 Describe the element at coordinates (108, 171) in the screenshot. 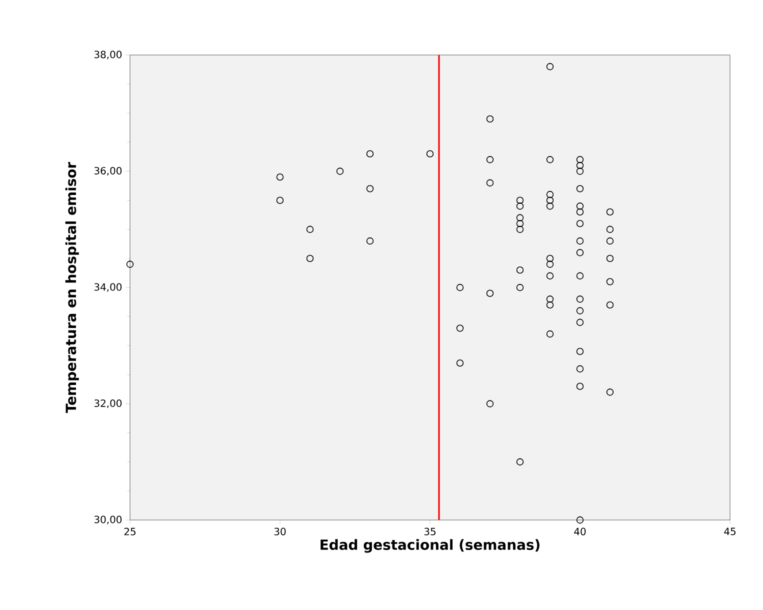

I see `y-tick-label: 36,00` at that location.